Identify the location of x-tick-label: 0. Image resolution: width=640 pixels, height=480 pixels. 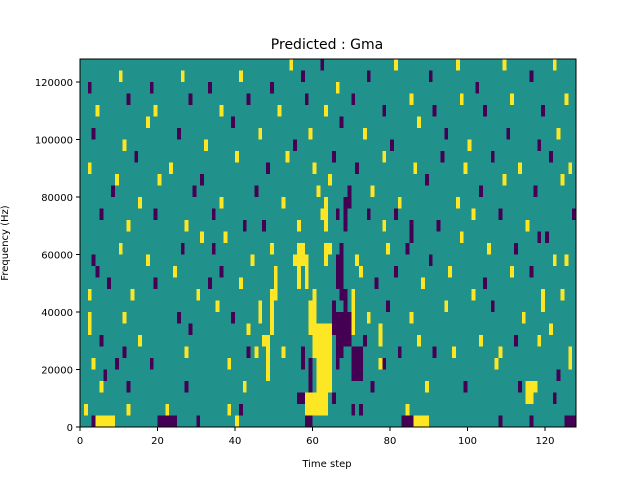
(80, 441).